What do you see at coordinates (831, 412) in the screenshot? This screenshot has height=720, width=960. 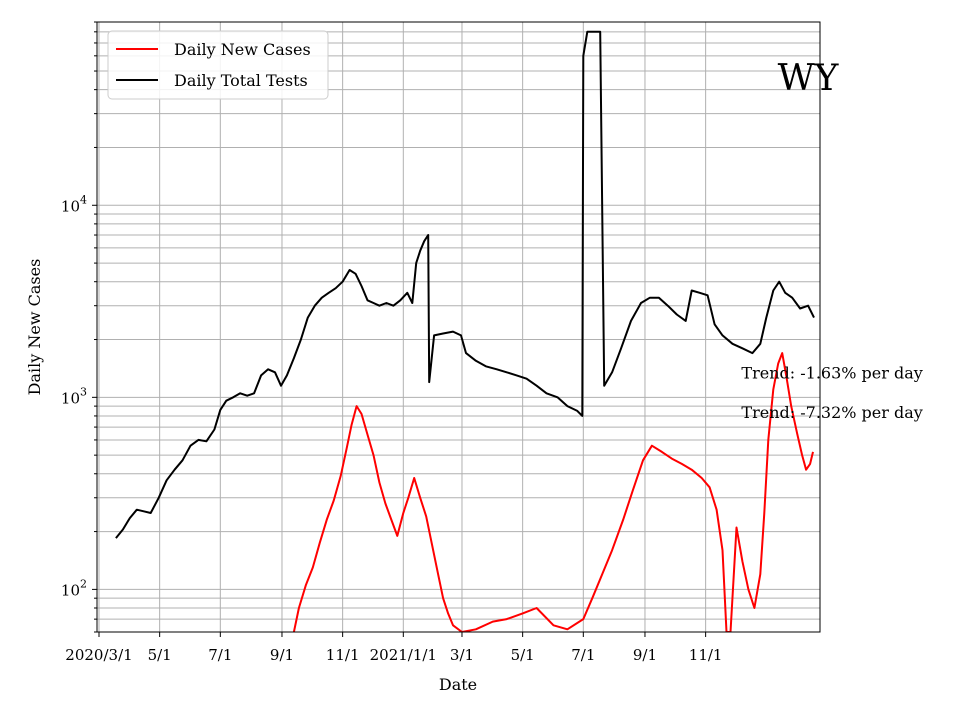 I see `trend-annotation-2: Trend: -7.32% per day` at bounding box center [831, 412].